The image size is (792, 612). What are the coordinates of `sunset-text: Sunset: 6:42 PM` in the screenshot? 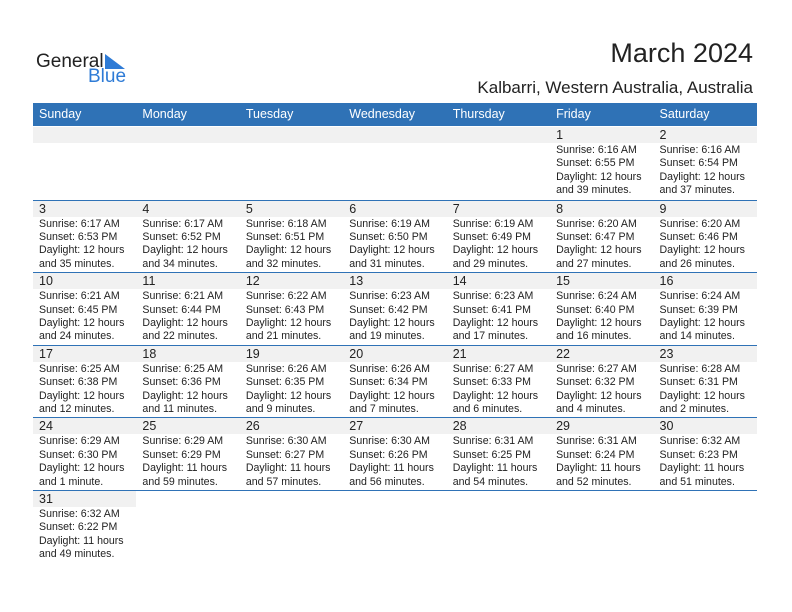 It's located at (388, 309).